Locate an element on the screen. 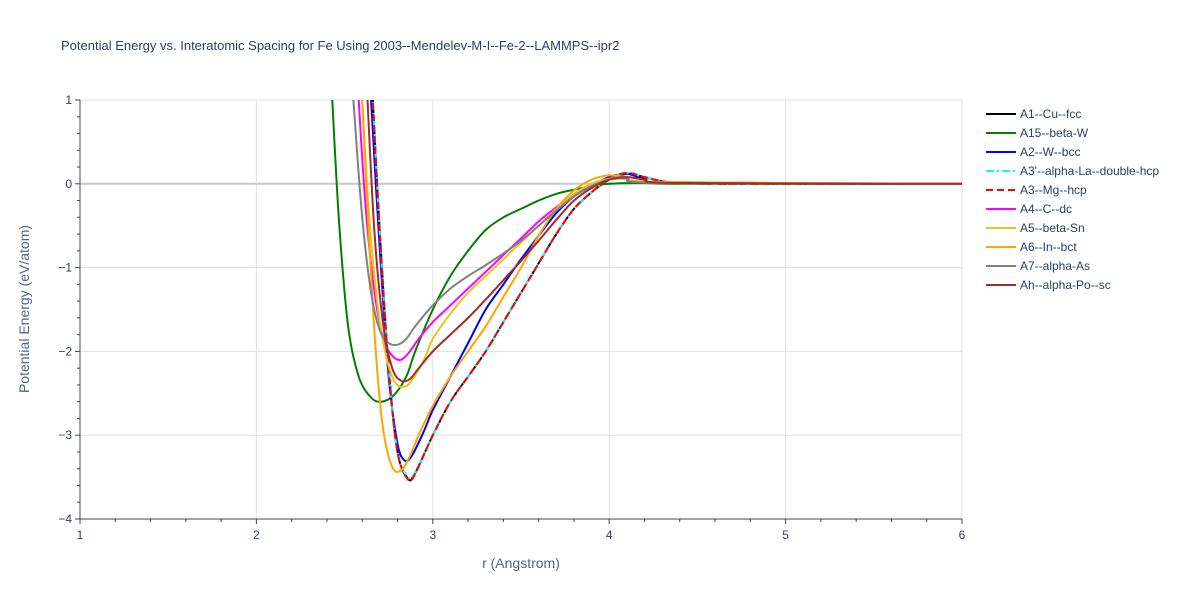 This screenshot has width=1200, height=600. x-axis-label: r (Angstrom) is located at coordinates (521, 563).